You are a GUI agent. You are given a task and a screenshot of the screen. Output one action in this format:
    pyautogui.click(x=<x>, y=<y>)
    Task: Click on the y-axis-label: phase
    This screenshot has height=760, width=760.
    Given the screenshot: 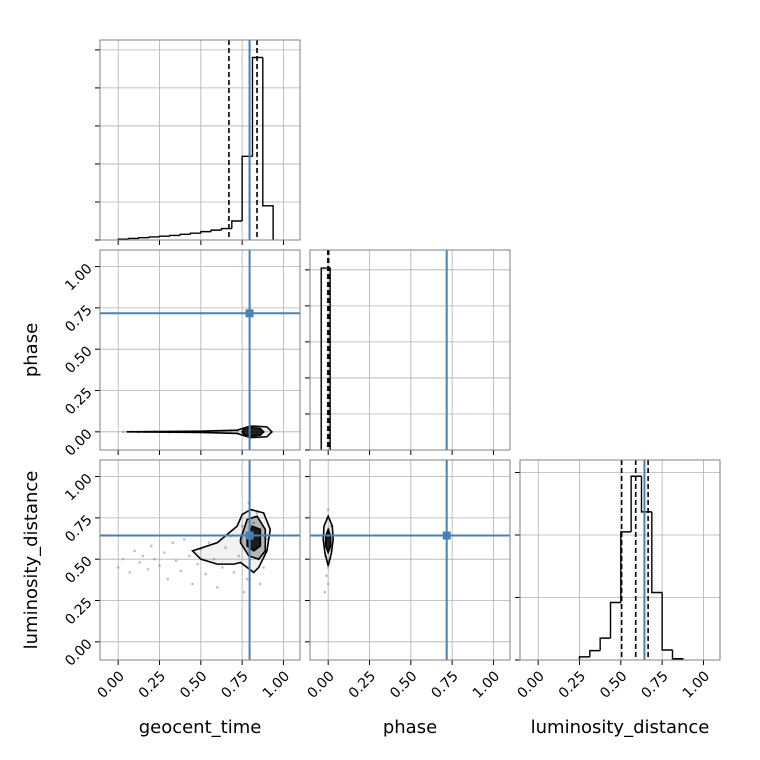 What is the action you would take?
    pyautogui.click(x=31, y=350)
    